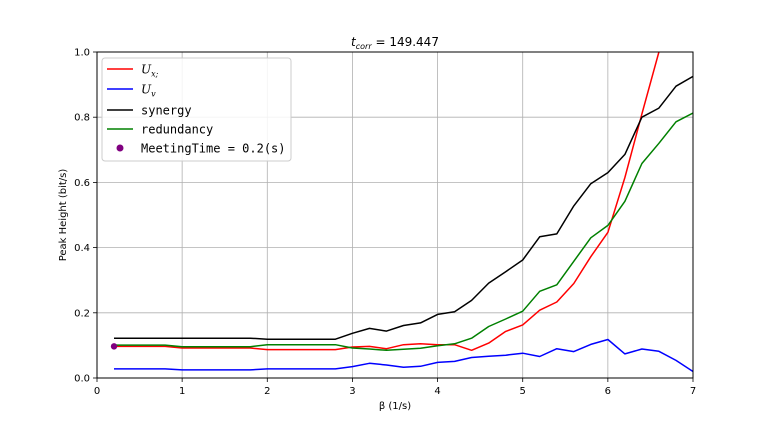  Describe the element at coordinates (523, 391) in the screenshot. I see `x-tick-label: 5` at that location.